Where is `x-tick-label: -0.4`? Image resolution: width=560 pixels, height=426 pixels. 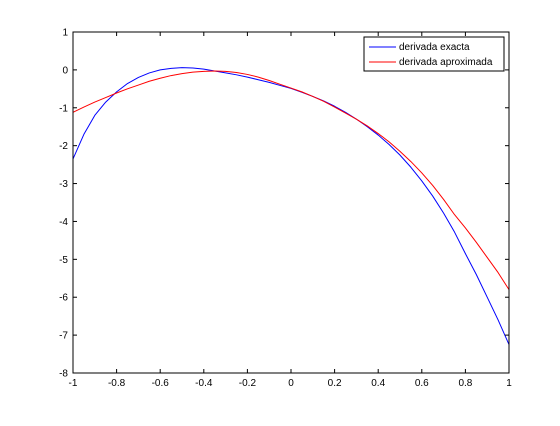
x-tick-label: -0.4 is located at coordinates (204, 383).